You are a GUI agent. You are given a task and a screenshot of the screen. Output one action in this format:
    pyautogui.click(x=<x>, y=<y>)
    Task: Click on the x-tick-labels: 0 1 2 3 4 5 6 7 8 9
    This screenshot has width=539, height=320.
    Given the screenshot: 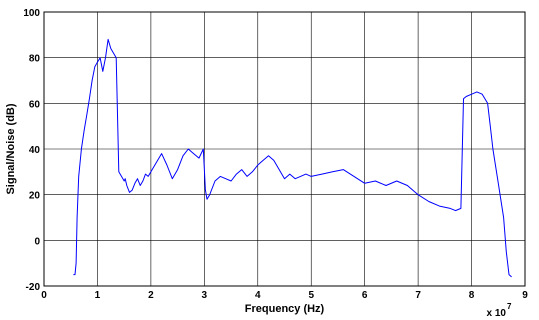 What is the action you would take?
    pyautogui.click(x=284, y=295)
    